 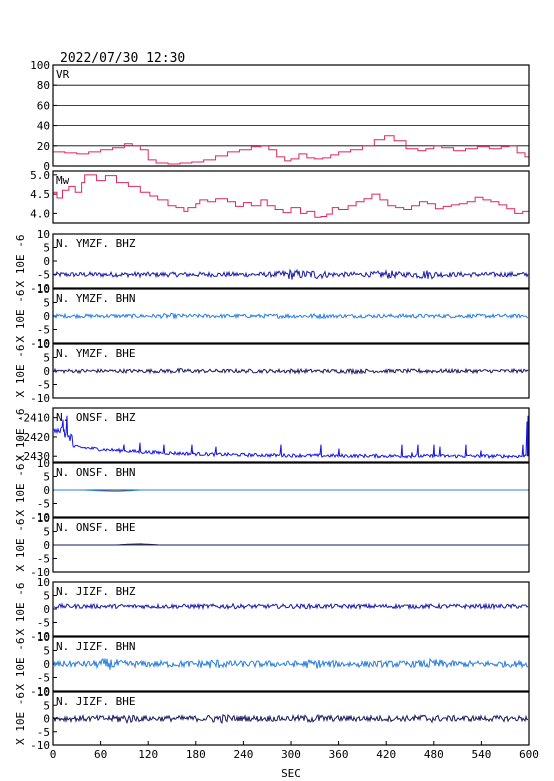 I want to click on panel-label: Mw, so click(x=63, y=180).